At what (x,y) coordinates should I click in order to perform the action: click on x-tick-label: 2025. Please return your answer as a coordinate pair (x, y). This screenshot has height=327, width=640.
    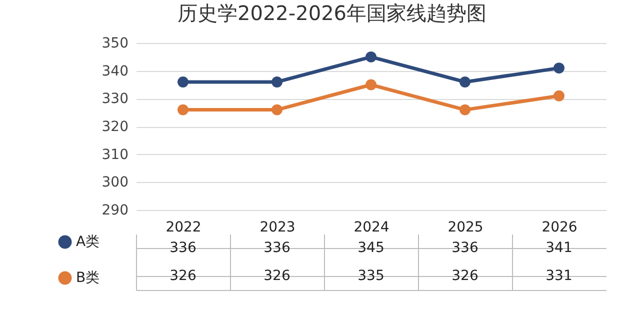
    Looking at the image, I should click on (466, 228).